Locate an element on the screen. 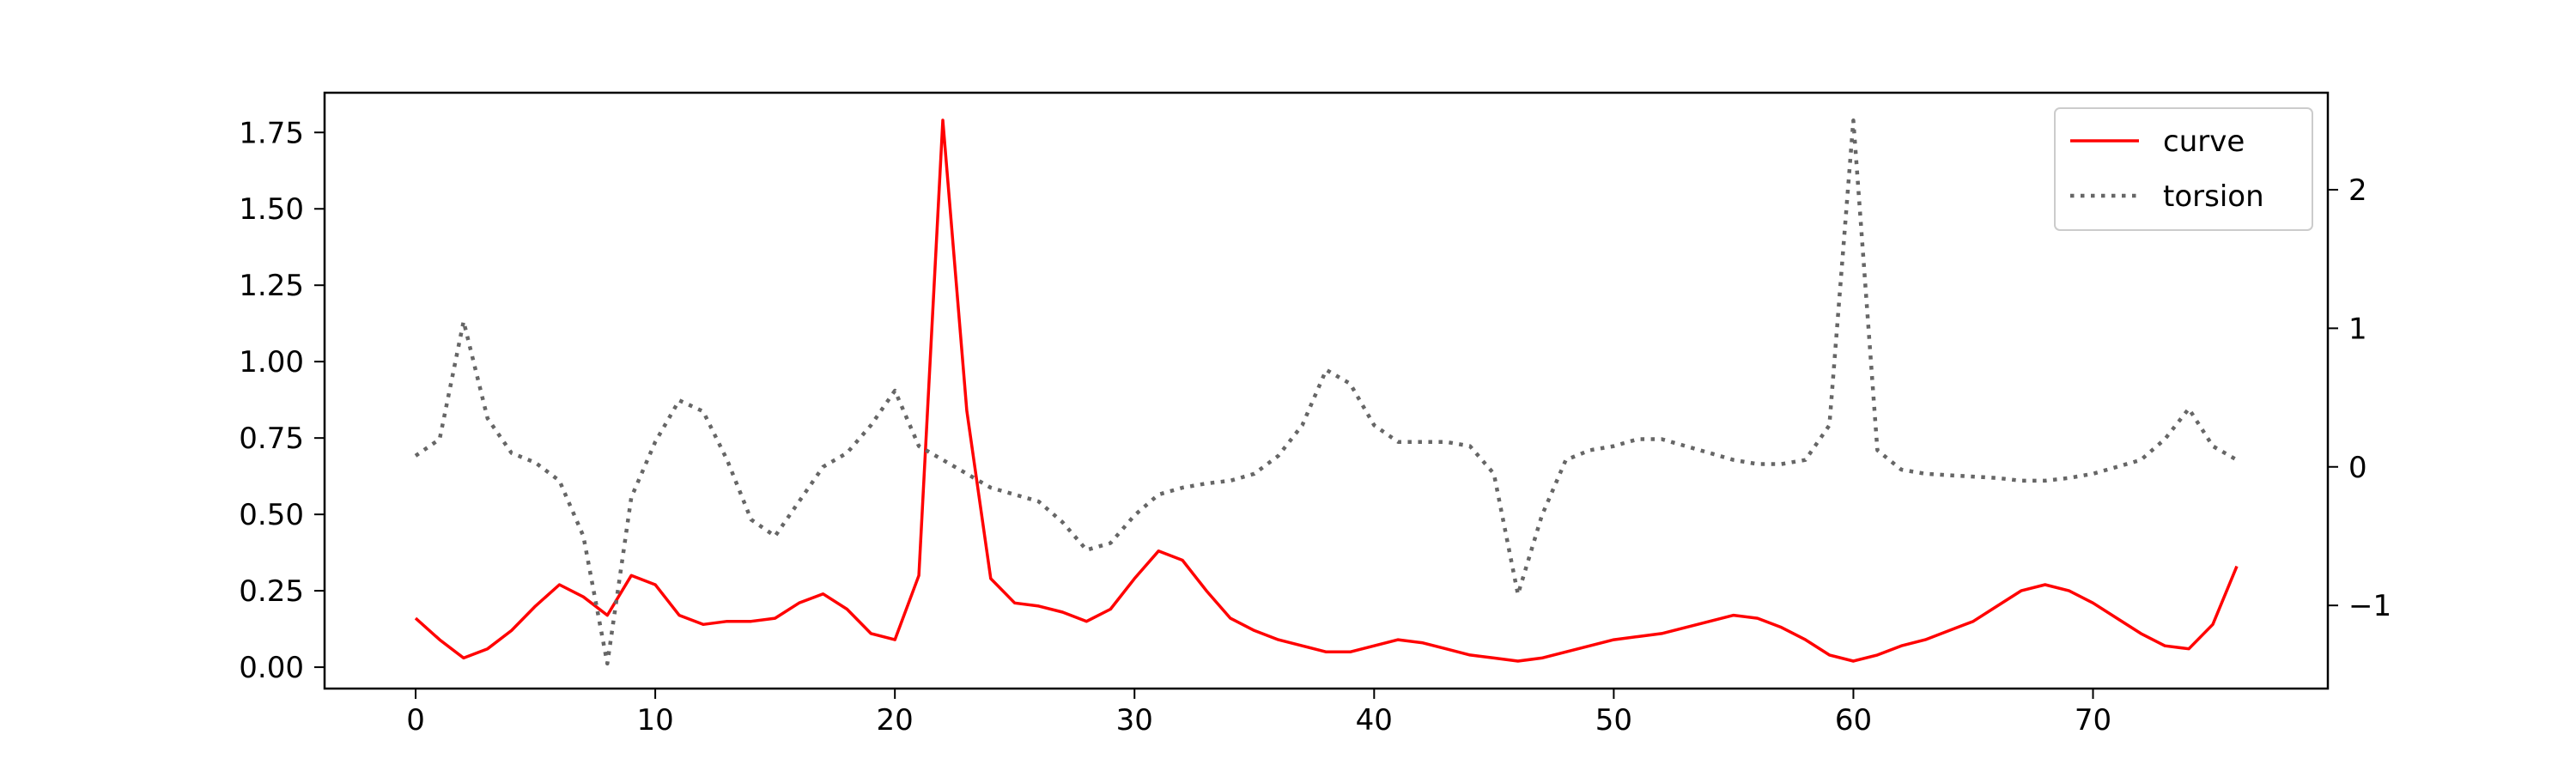 This screenshot has height=777, width=2576. x-tick-label: 40 is located at coordinates (1374, 720).